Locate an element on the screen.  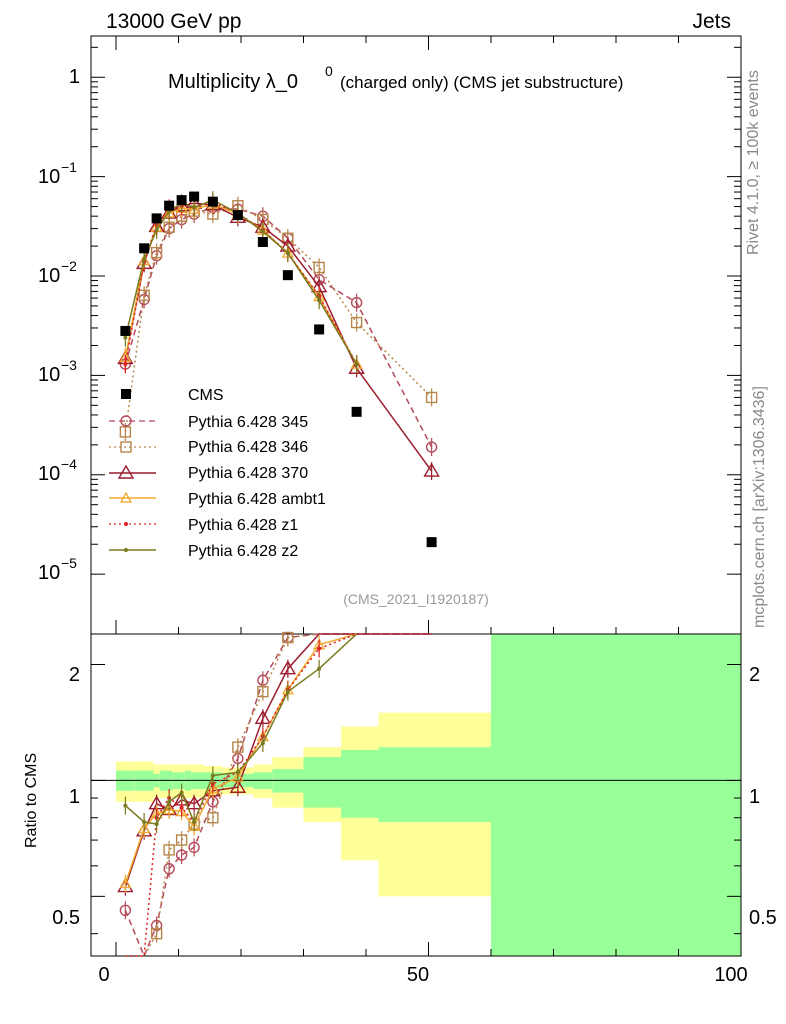
mcplots-site-label: mcplots.cern.ch [arXiv:1306.3436] is located at coordinates (759, 507).